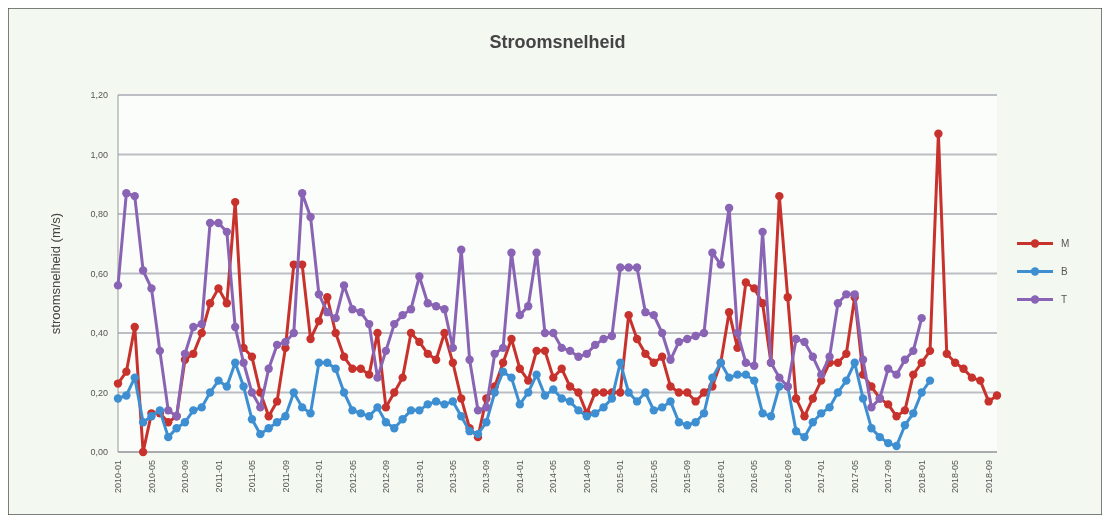  Describe the element at coordinates (99, 154) in the screenshot. I see `y-tick-label: 1,00` at that location.